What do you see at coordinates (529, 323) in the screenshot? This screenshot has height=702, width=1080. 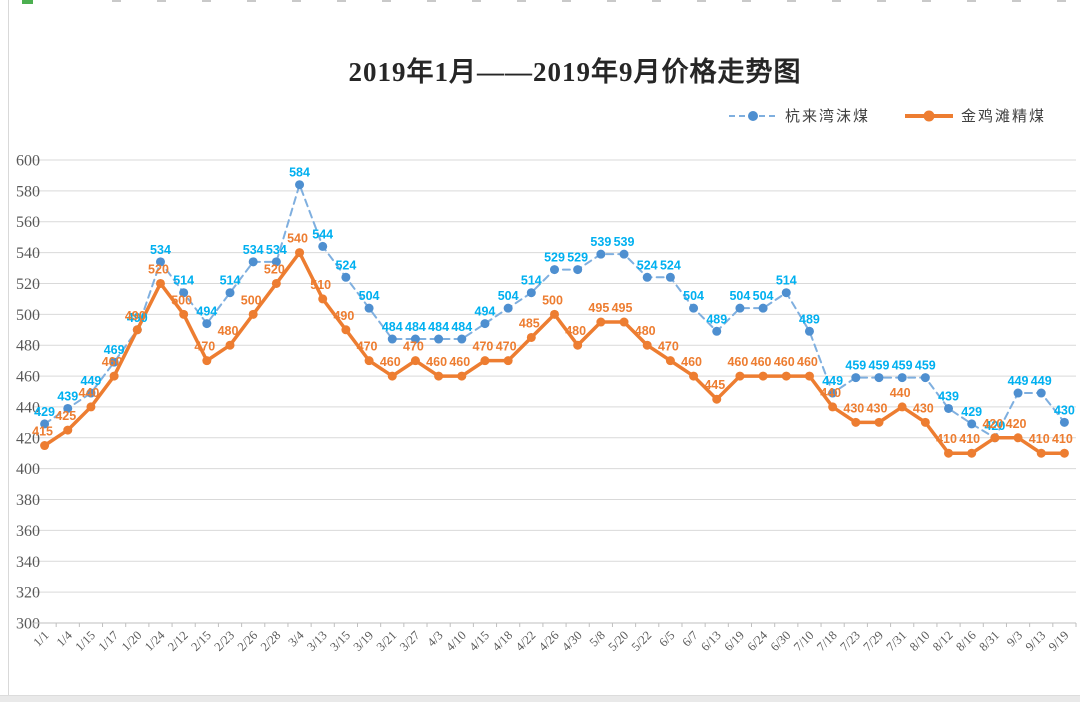 I see `series-1-data-label: 485` at bounding box center [529, 323].